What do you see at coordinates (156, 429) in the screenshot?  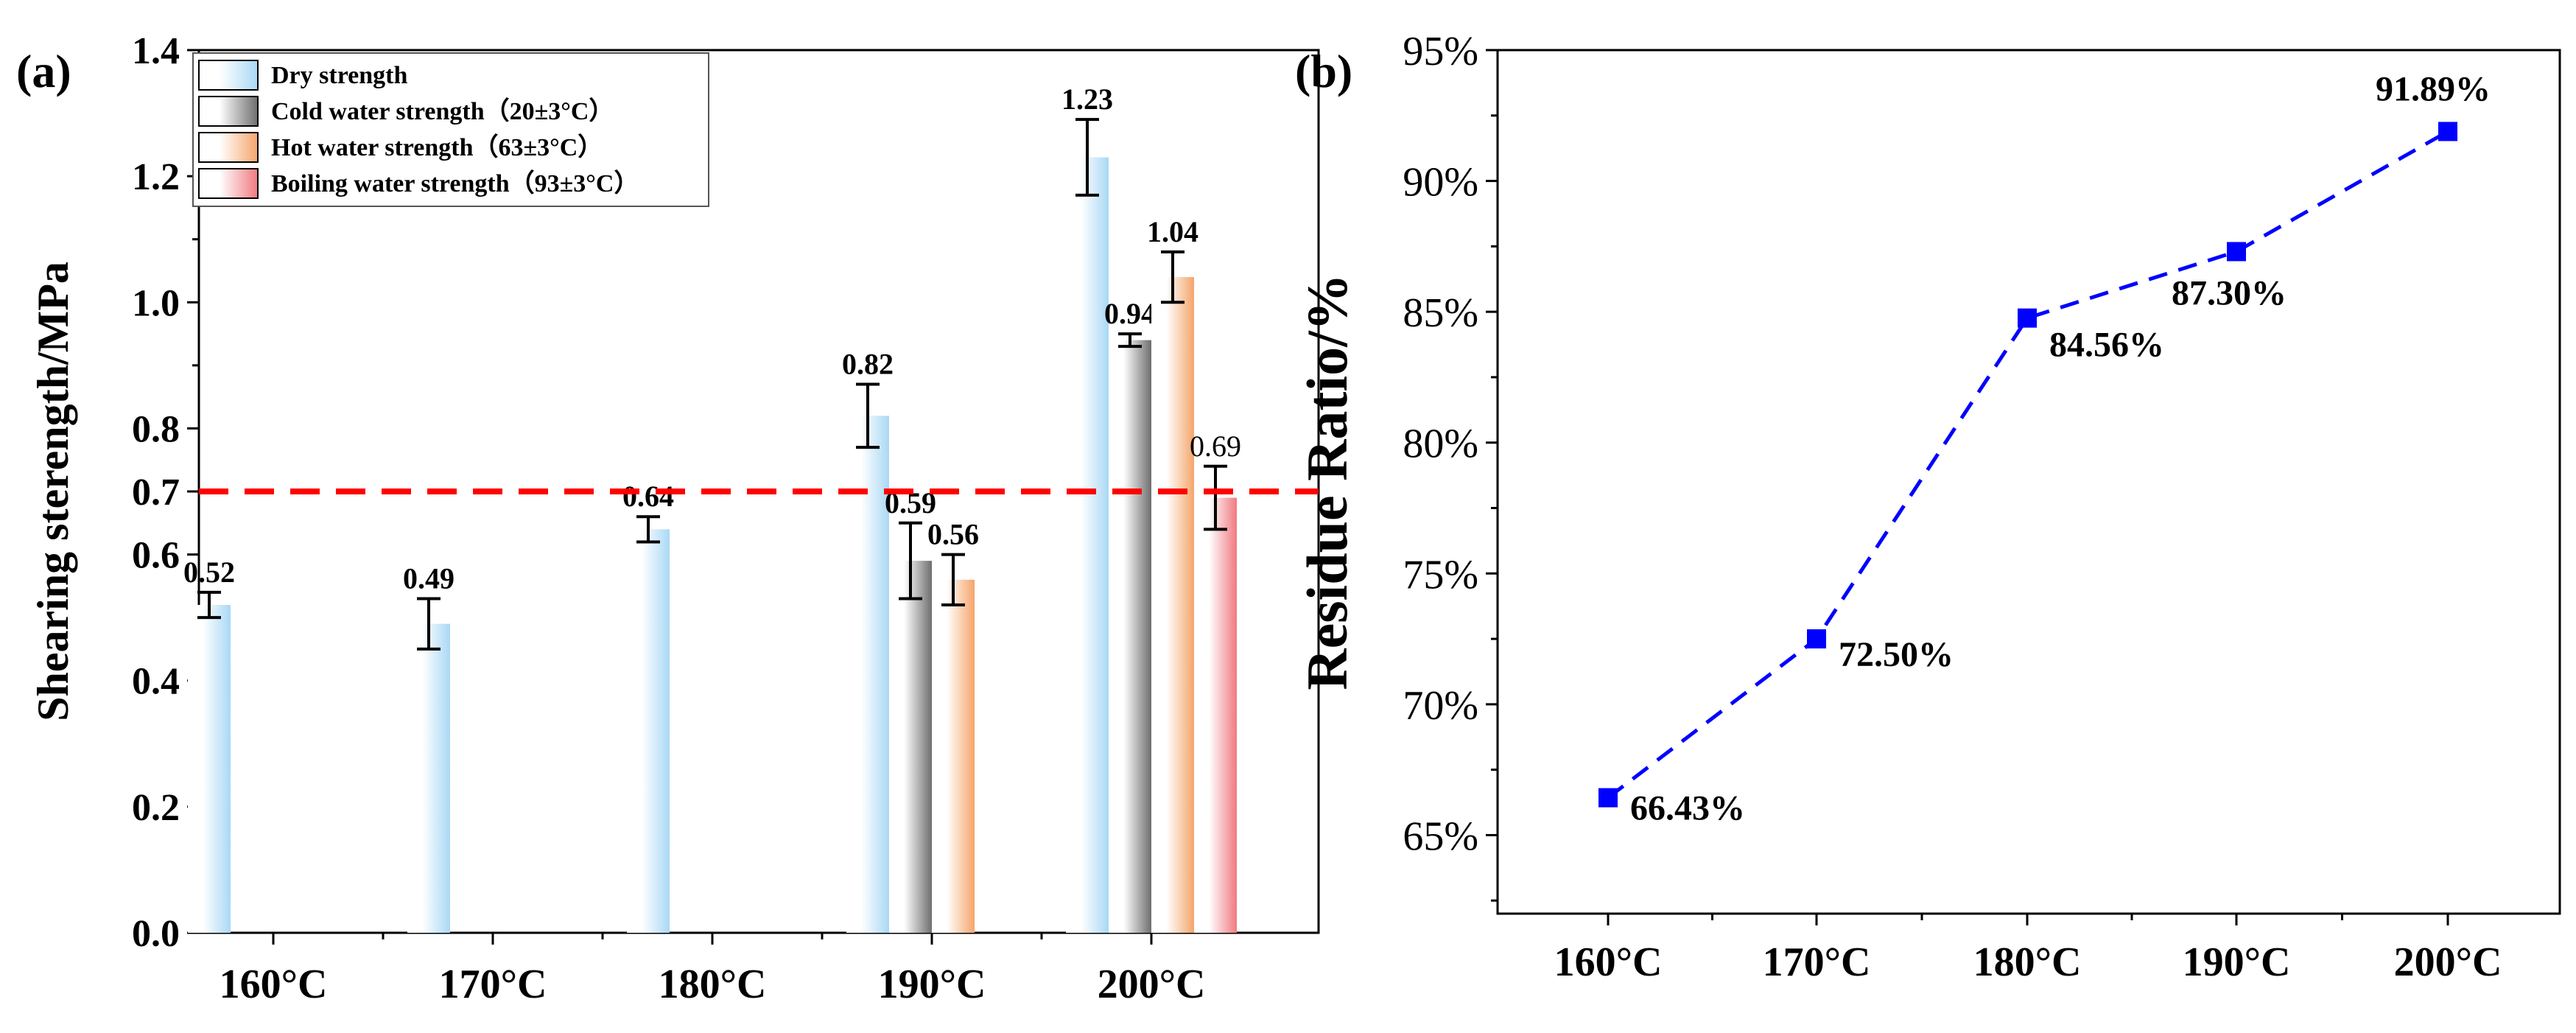 I see `y-tick-label-a: 0.8` at bounding box center [156, 429].